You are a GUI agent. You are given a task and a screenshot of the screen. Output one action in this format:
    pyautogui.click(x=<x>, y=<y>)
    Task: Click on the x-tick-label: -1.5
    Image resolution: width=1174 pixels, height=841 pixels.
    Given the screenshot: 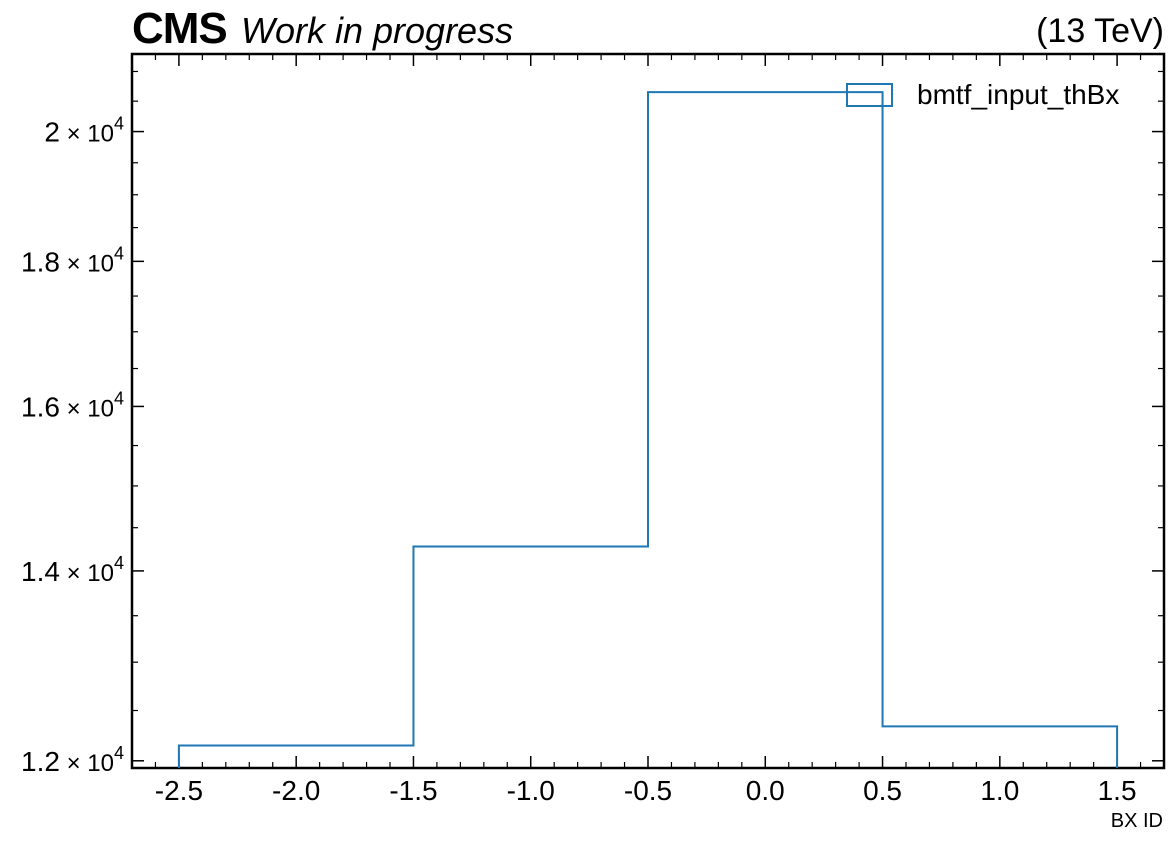 What is the action you would take?
    pyautogui.click(x=413, y=790)
    